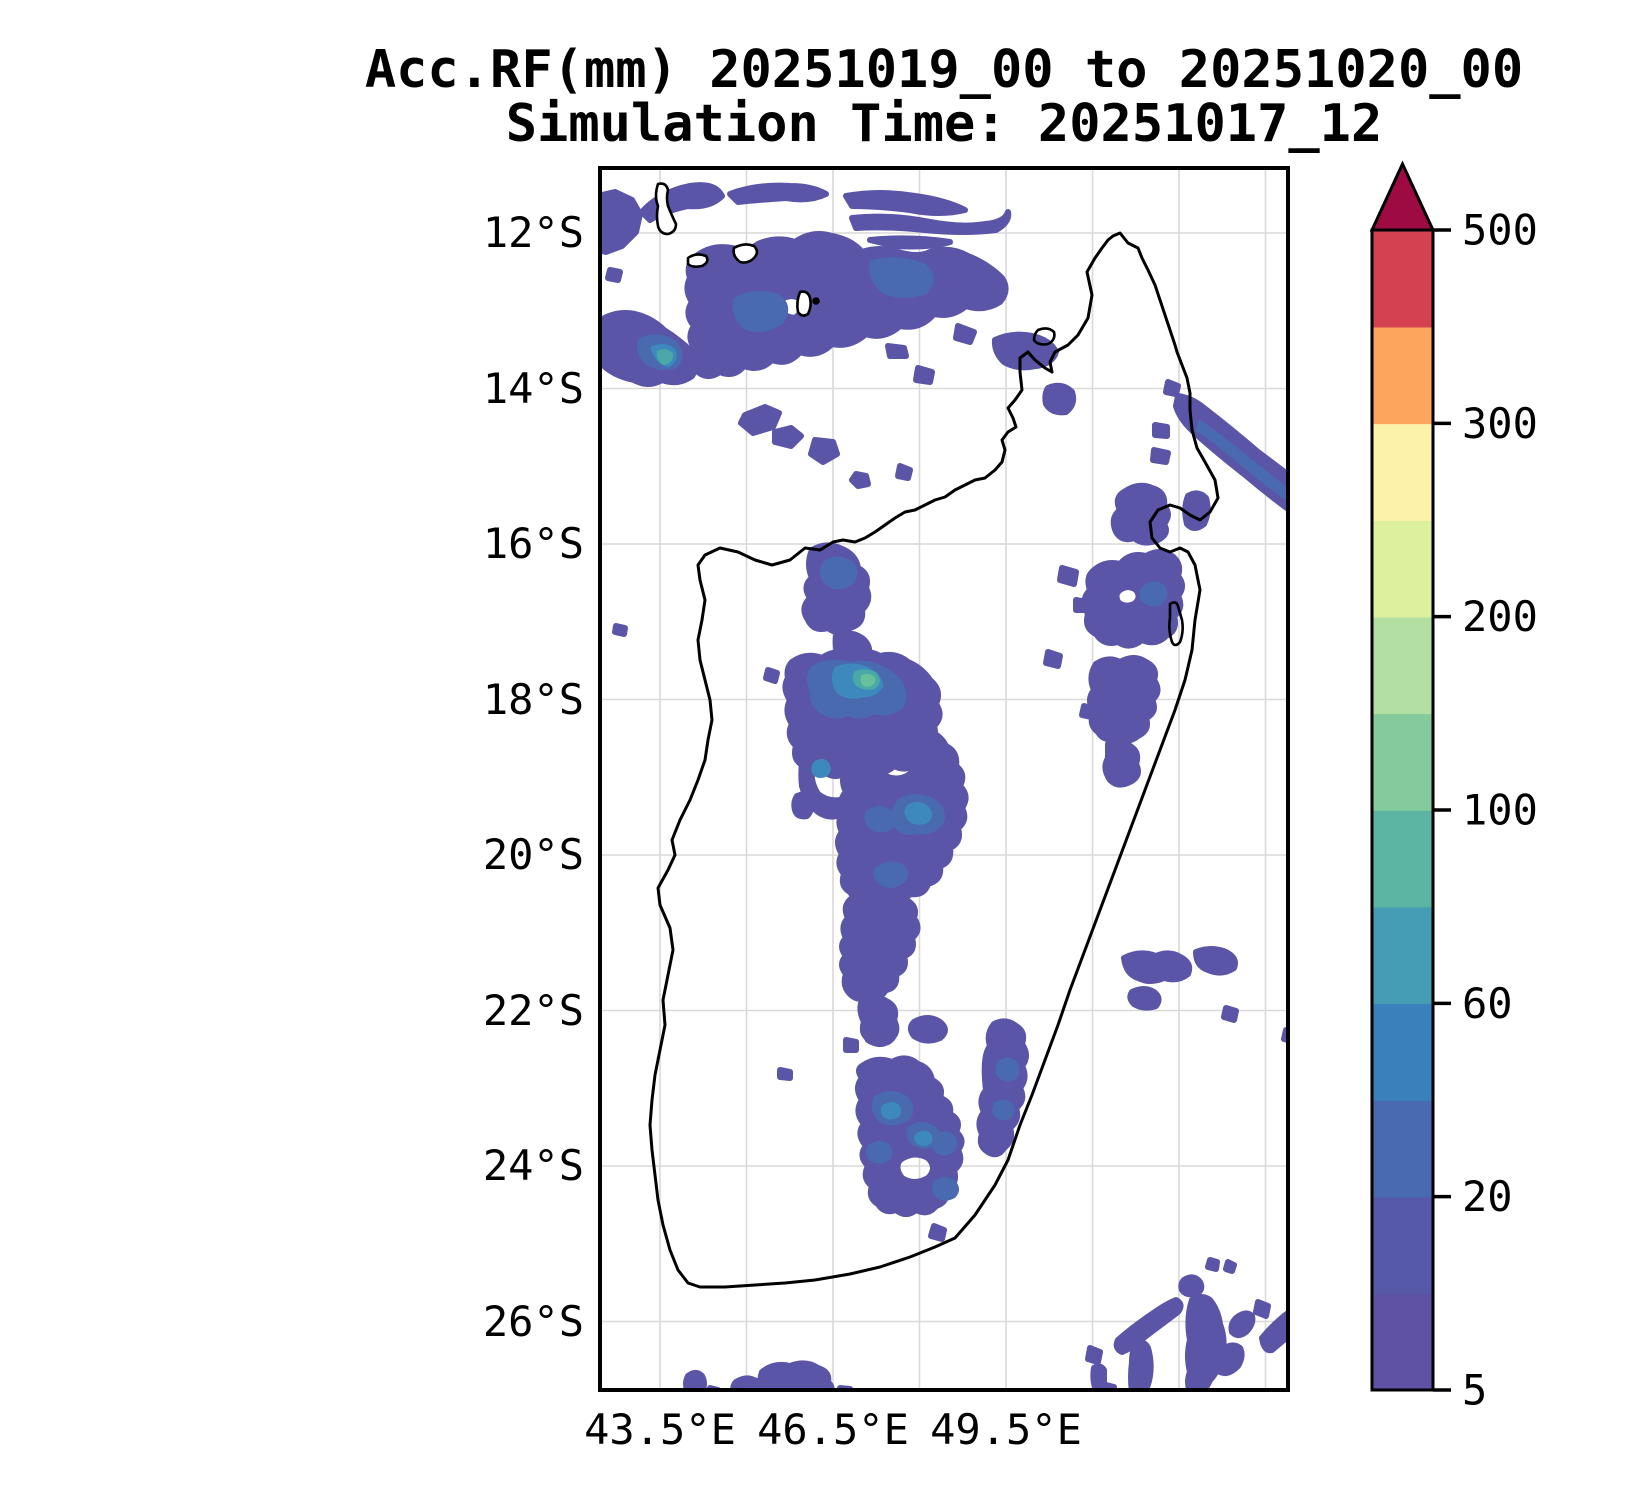 The width and height of the screenshot is (1650, 1500). What do you see at coordinates (944, 124) in the screenshot?
I see `figure-title-line2: Simulation Time: 20251017_12` at bounding box center [944, 124].